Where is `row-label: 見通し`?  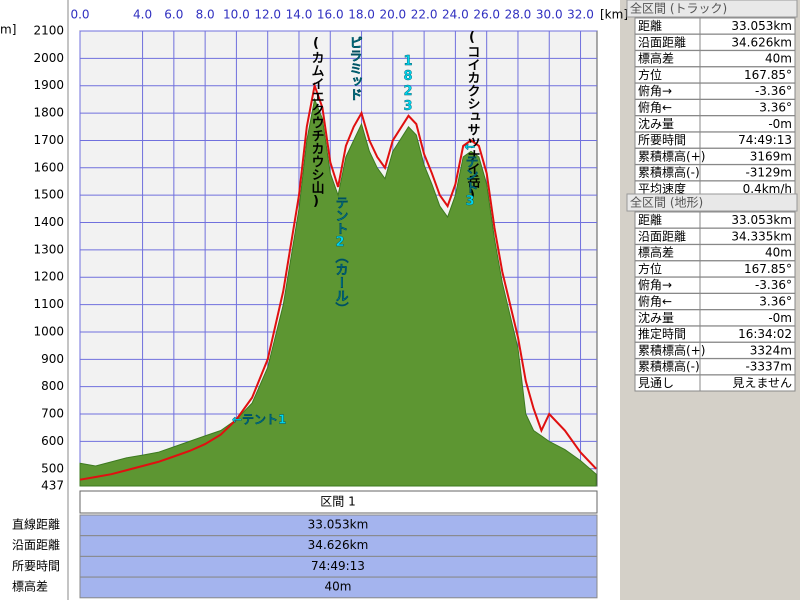 row-label: 見通し is located at coordinates (656, 383).